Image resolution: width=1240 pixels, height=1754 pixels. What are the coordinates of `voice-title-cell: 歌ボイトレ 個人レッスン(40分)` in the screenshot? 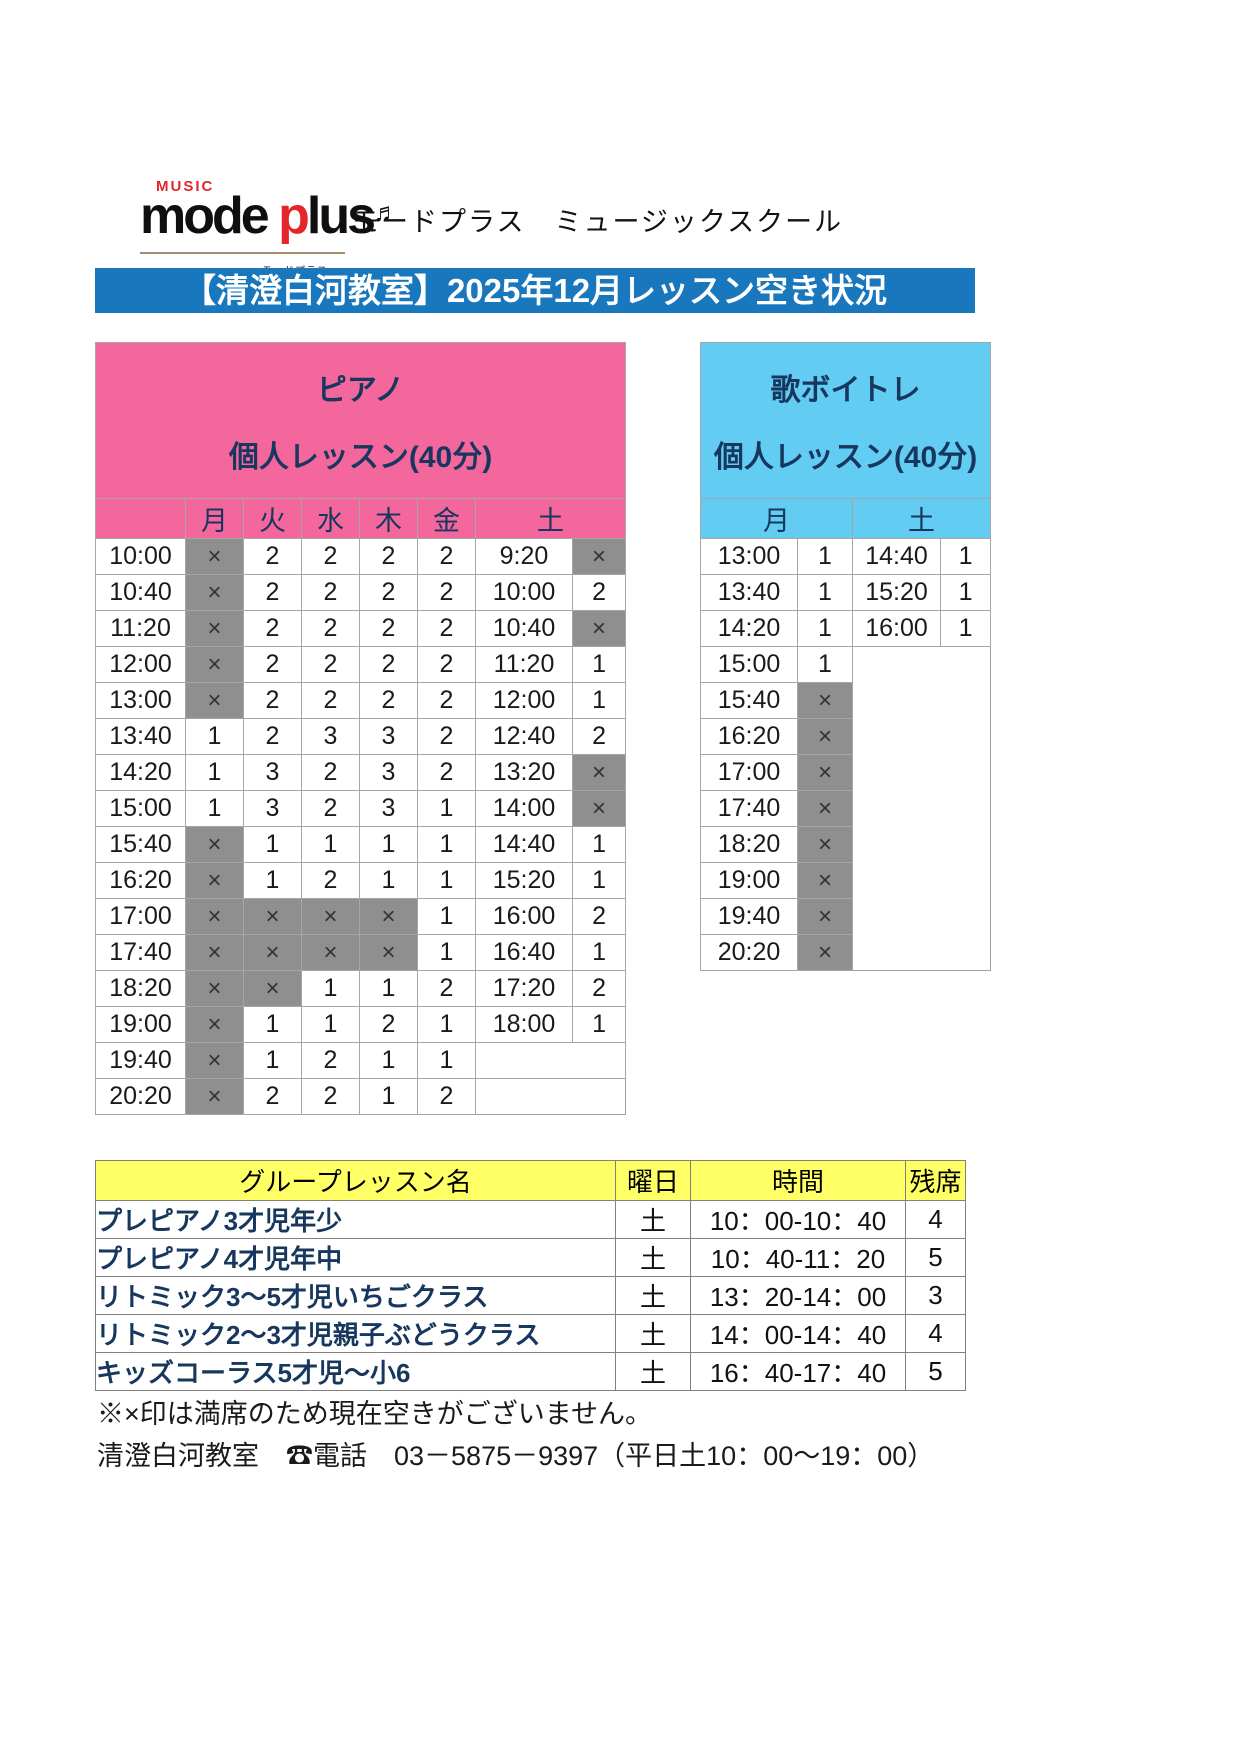 It's located at (845, 420).